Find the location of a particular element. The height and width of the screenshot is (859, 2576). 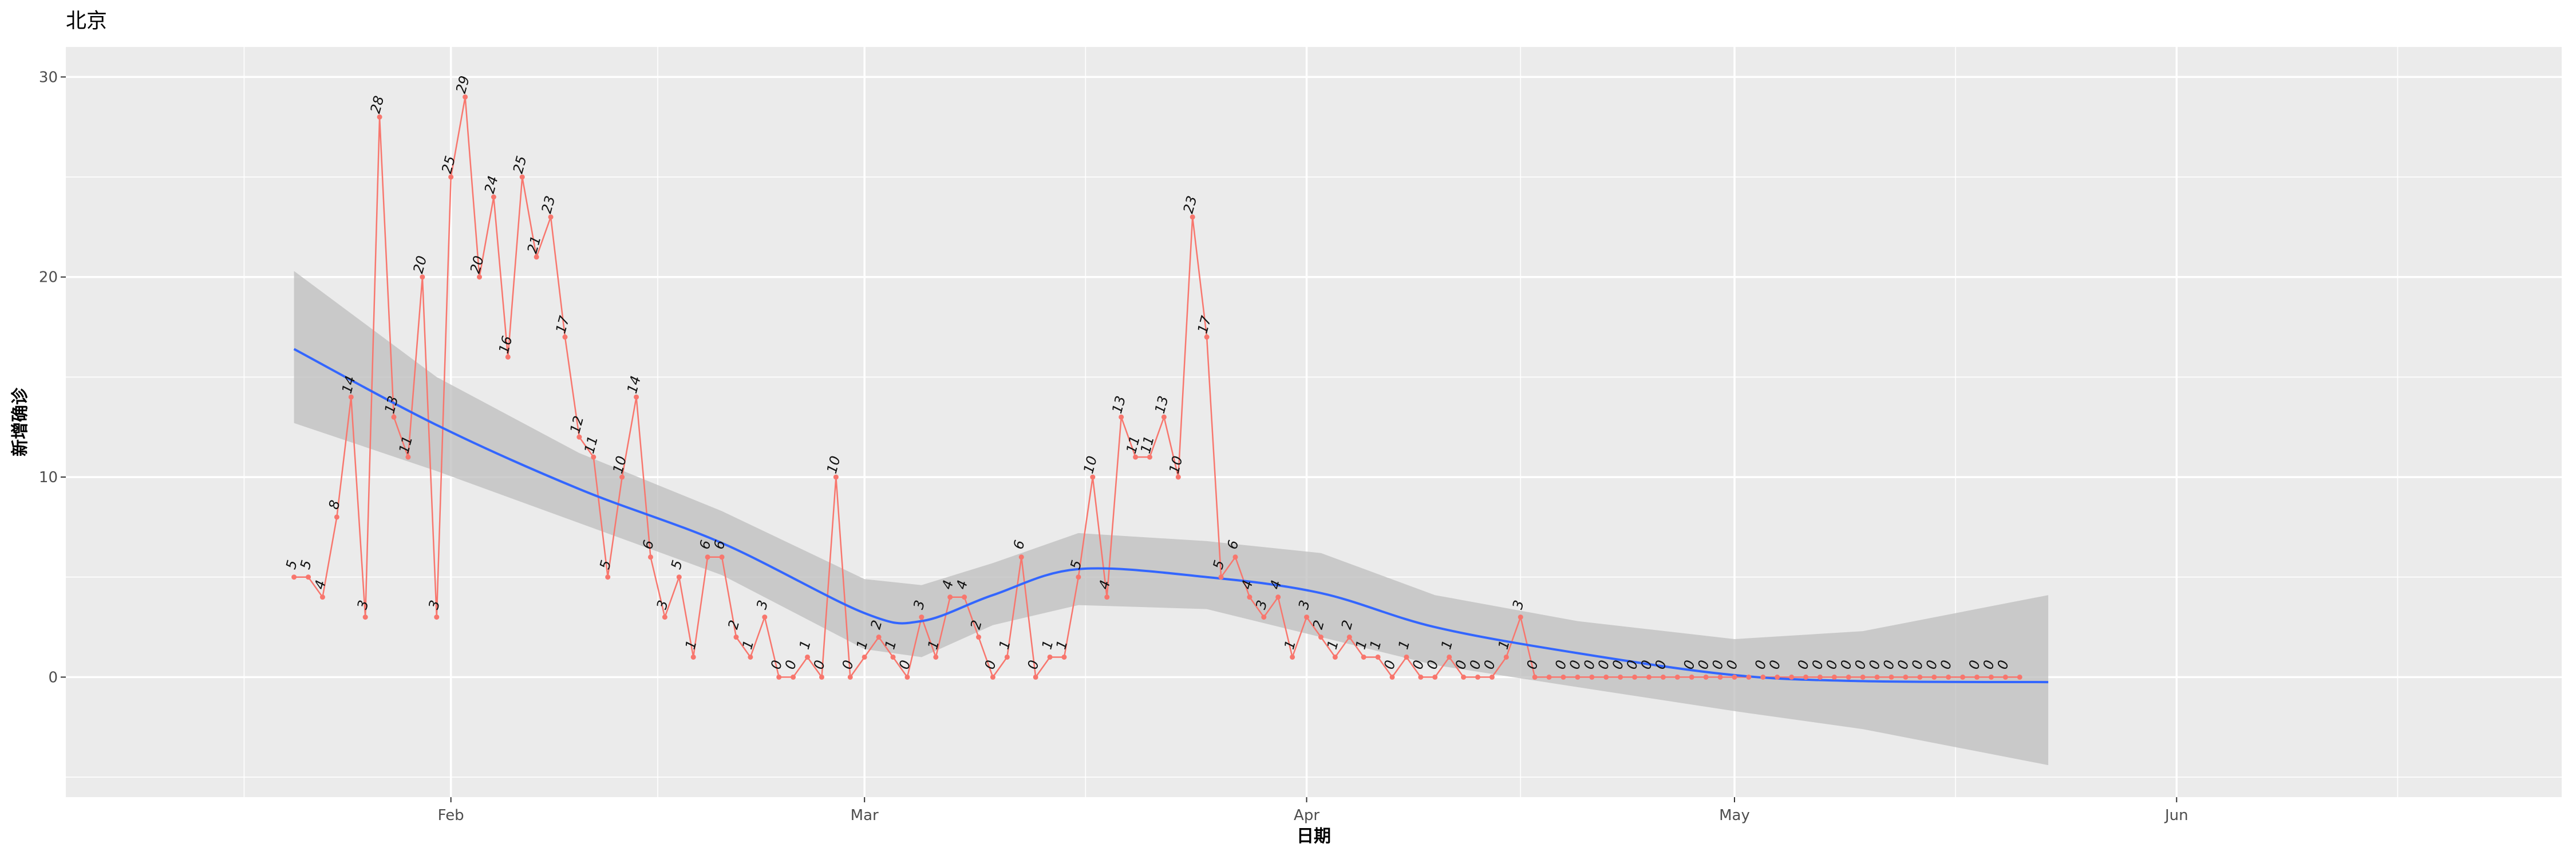

x-axis: Feb Mar Apr May Jun is located at coordinates (1313, 810).